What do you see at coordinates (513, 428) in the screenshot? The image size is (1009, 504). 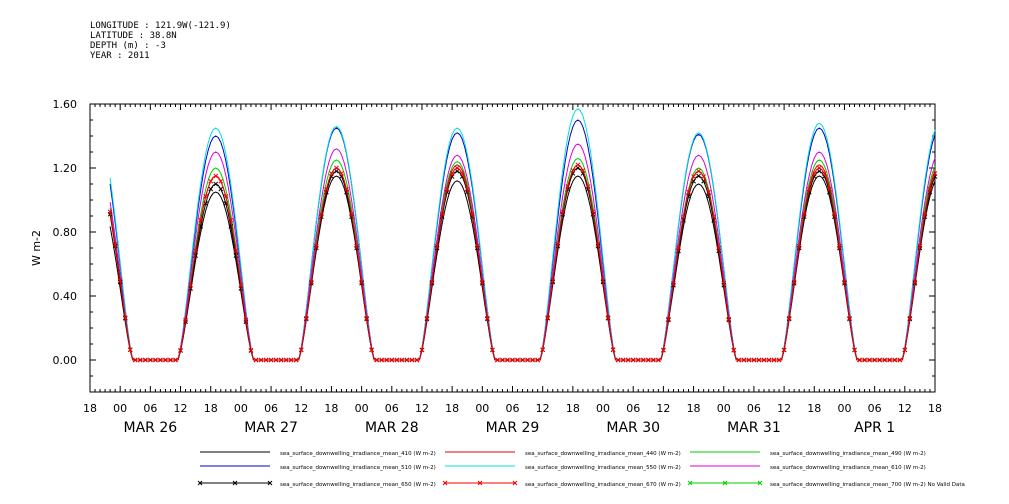 I see `x-day-label: MAR 29` at bounding box center [513, 428].